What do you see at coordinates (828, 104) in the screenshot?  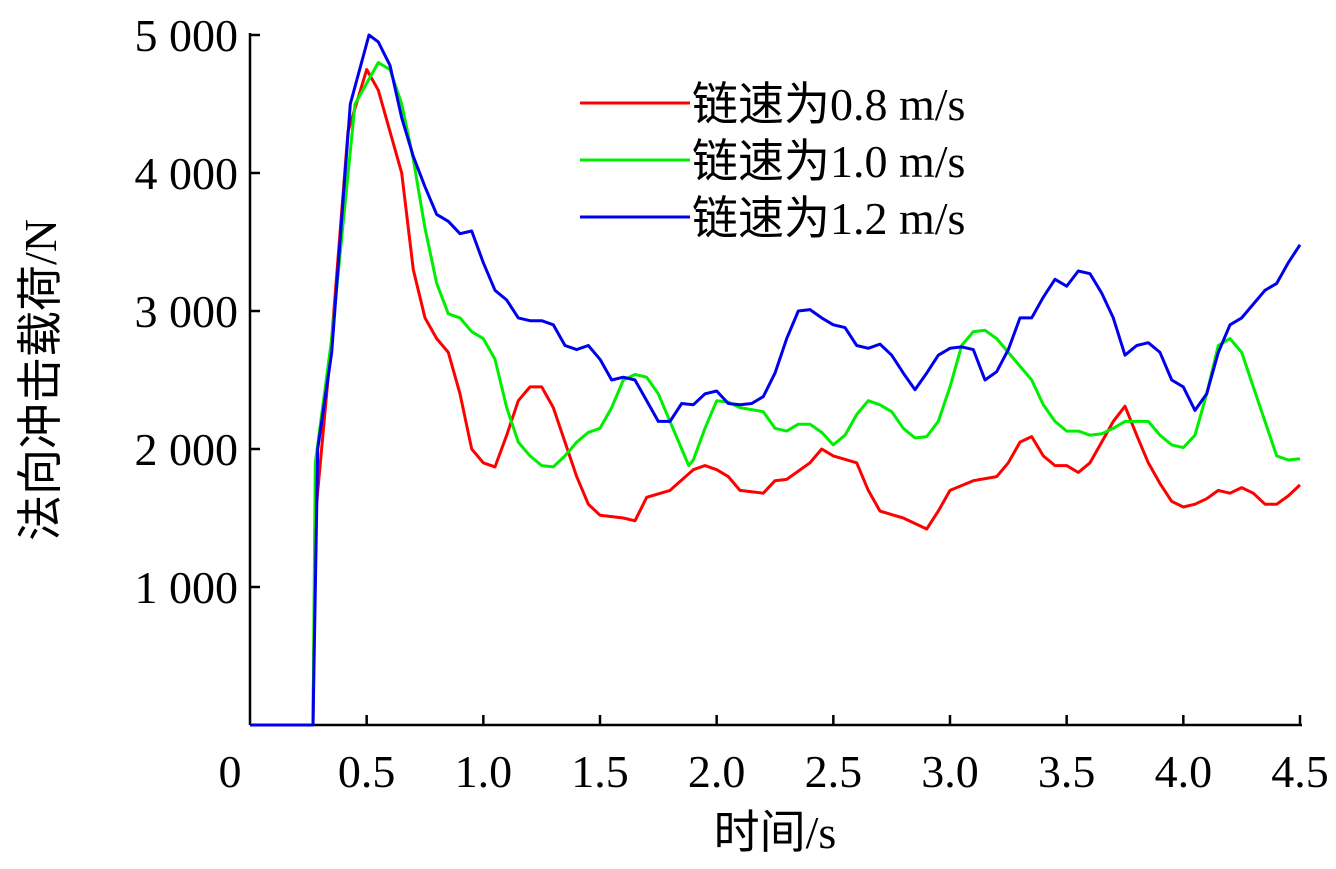 I see `legend-label: 链速为0.8 m/s` at bounding box center [828, 104].